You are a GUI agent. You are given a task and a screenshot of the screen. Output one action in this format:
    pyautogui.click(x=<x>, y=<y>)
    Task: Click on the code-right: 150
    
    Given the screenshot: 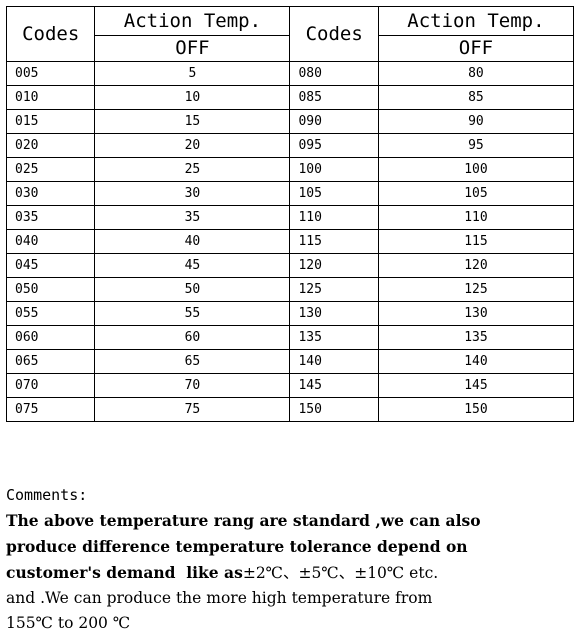 What is the action you would take?
    pyautogui.click(x=334, y=409)
    